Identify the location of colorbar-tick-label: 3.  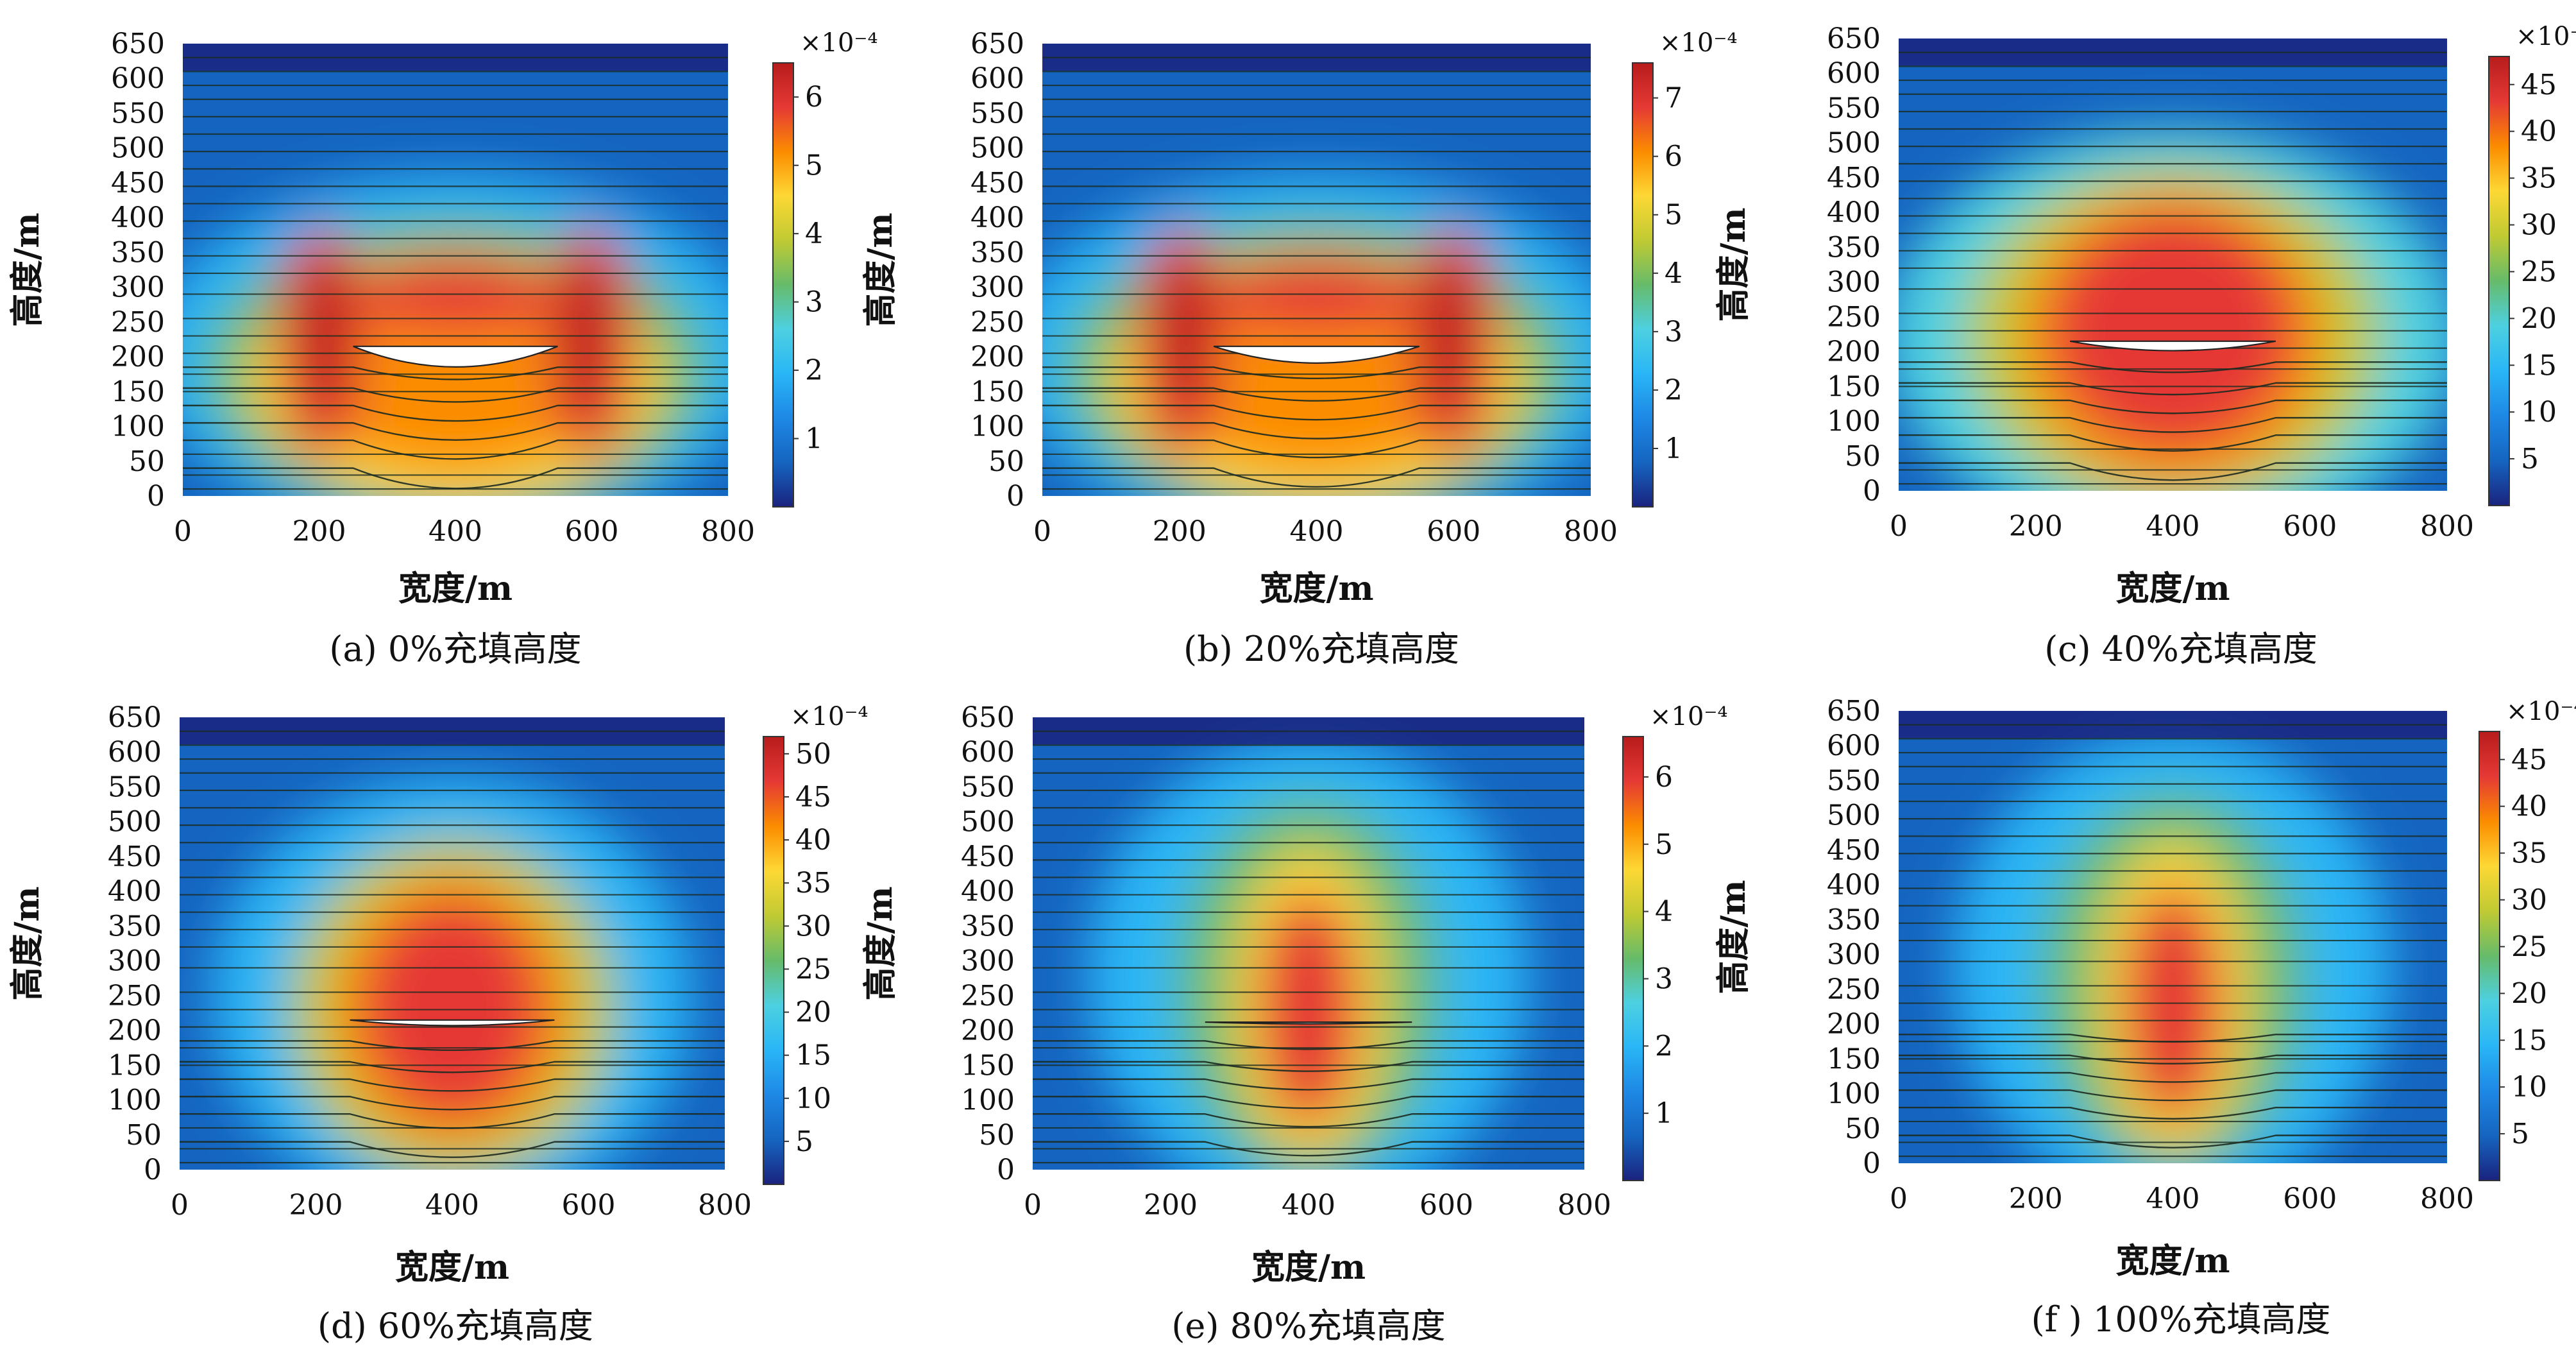
(814, 302).